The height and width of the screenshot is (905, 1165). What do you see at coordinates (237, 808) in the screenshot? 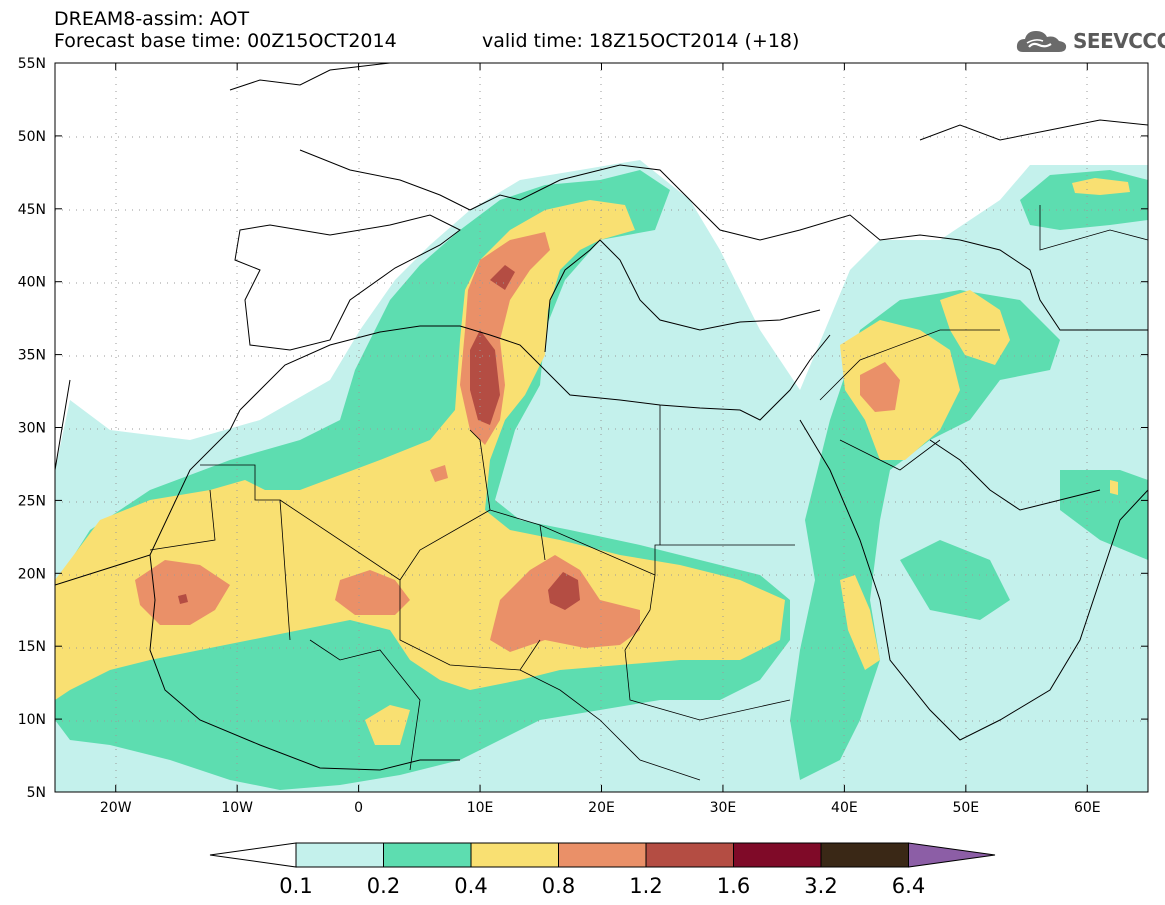
I see `lon-label-10W: 10W` at bounding box center [237, 808].